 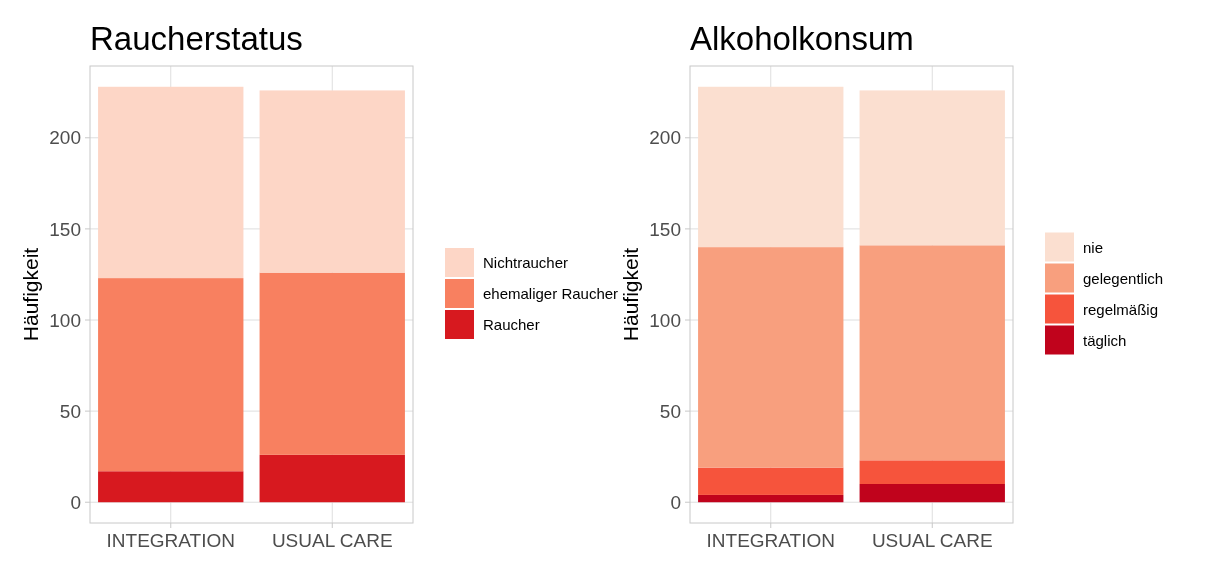 I want to click on legend-label: gelegentlich, so click(x=1123, y=278).